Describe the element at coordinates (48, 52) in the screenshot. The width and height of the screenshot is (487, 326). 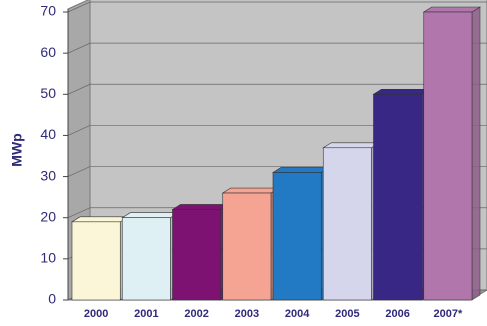
I see `y-tick-label: 60` at that location.